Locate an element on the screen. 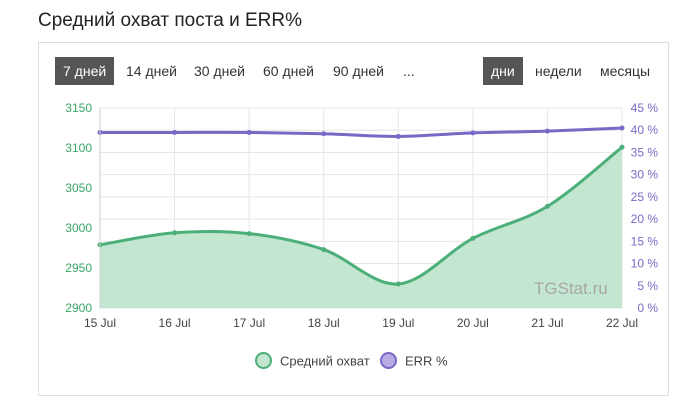 The width and height of the screenshot is (694, 410). legend-reach-label: Средний охват is located at coordinates (325, 361).